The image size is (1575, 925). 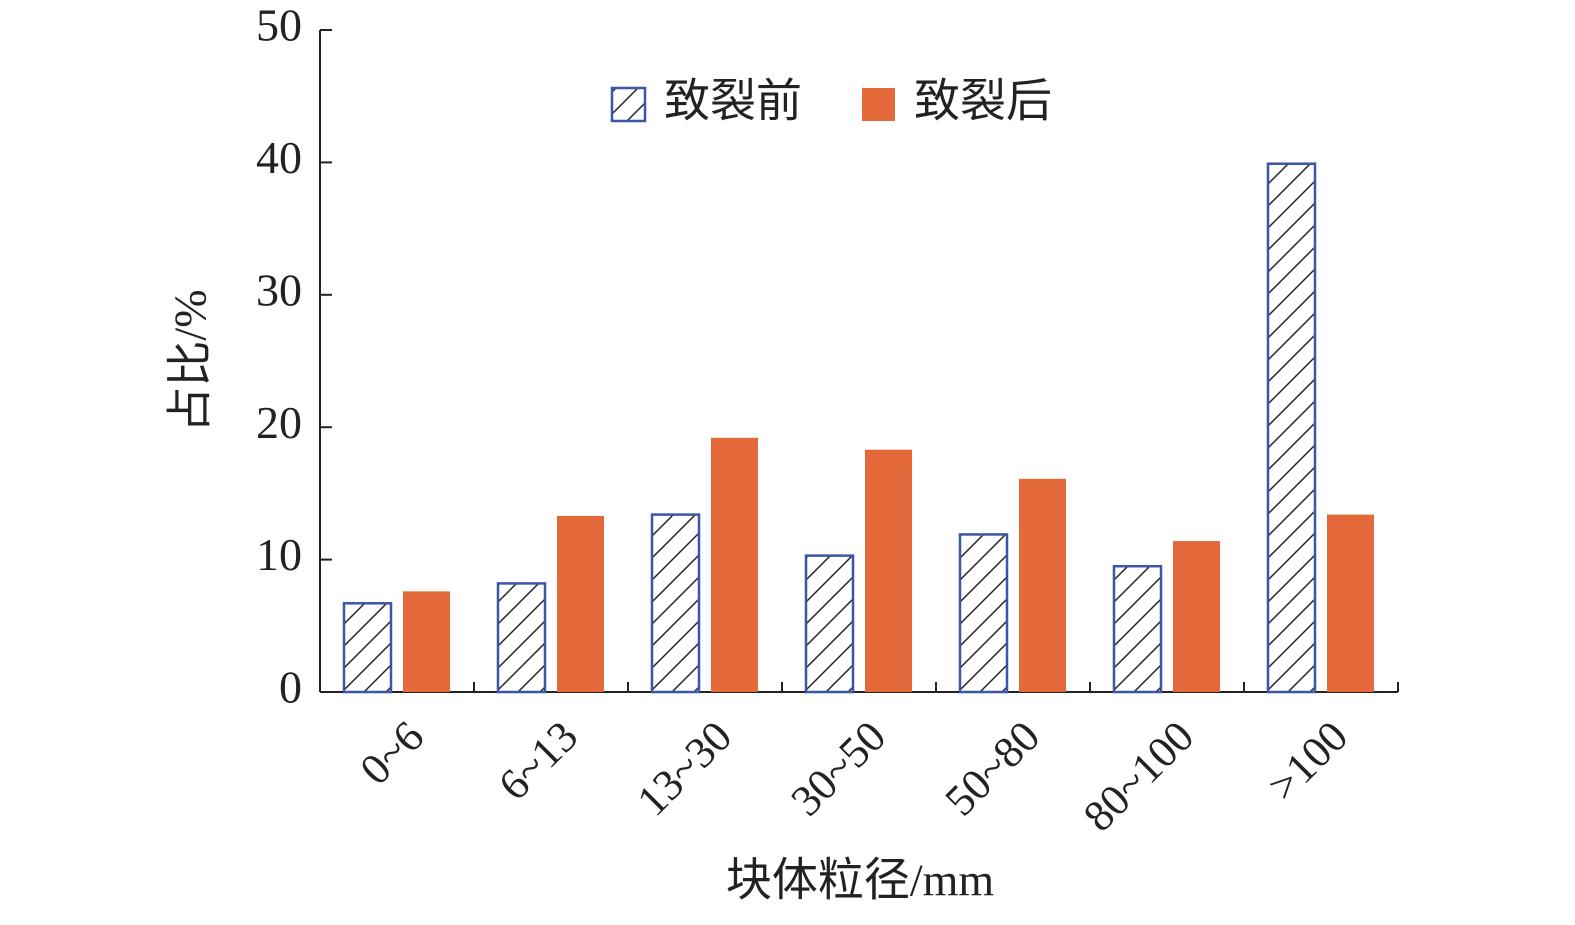 I want to click on x-tick-label: 13~30, so click(x=684, y=769).